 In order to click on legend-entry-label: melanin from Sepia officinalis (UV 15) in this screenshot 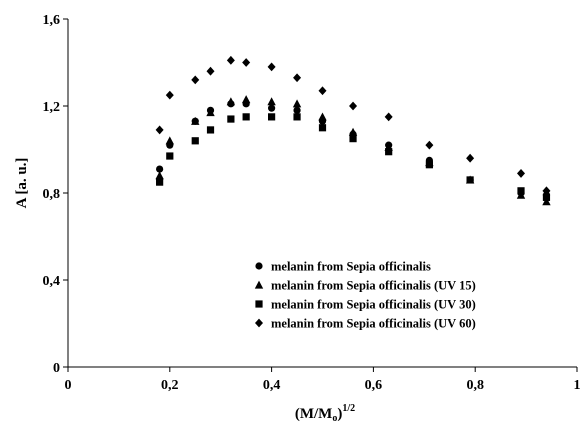, I will do `click(373, 286)`.